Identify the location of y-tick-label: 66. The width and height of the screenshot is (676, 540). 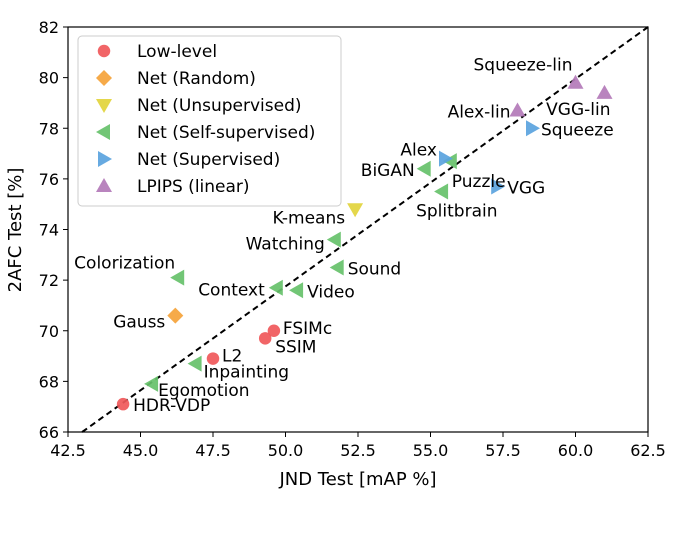
(49, 432).